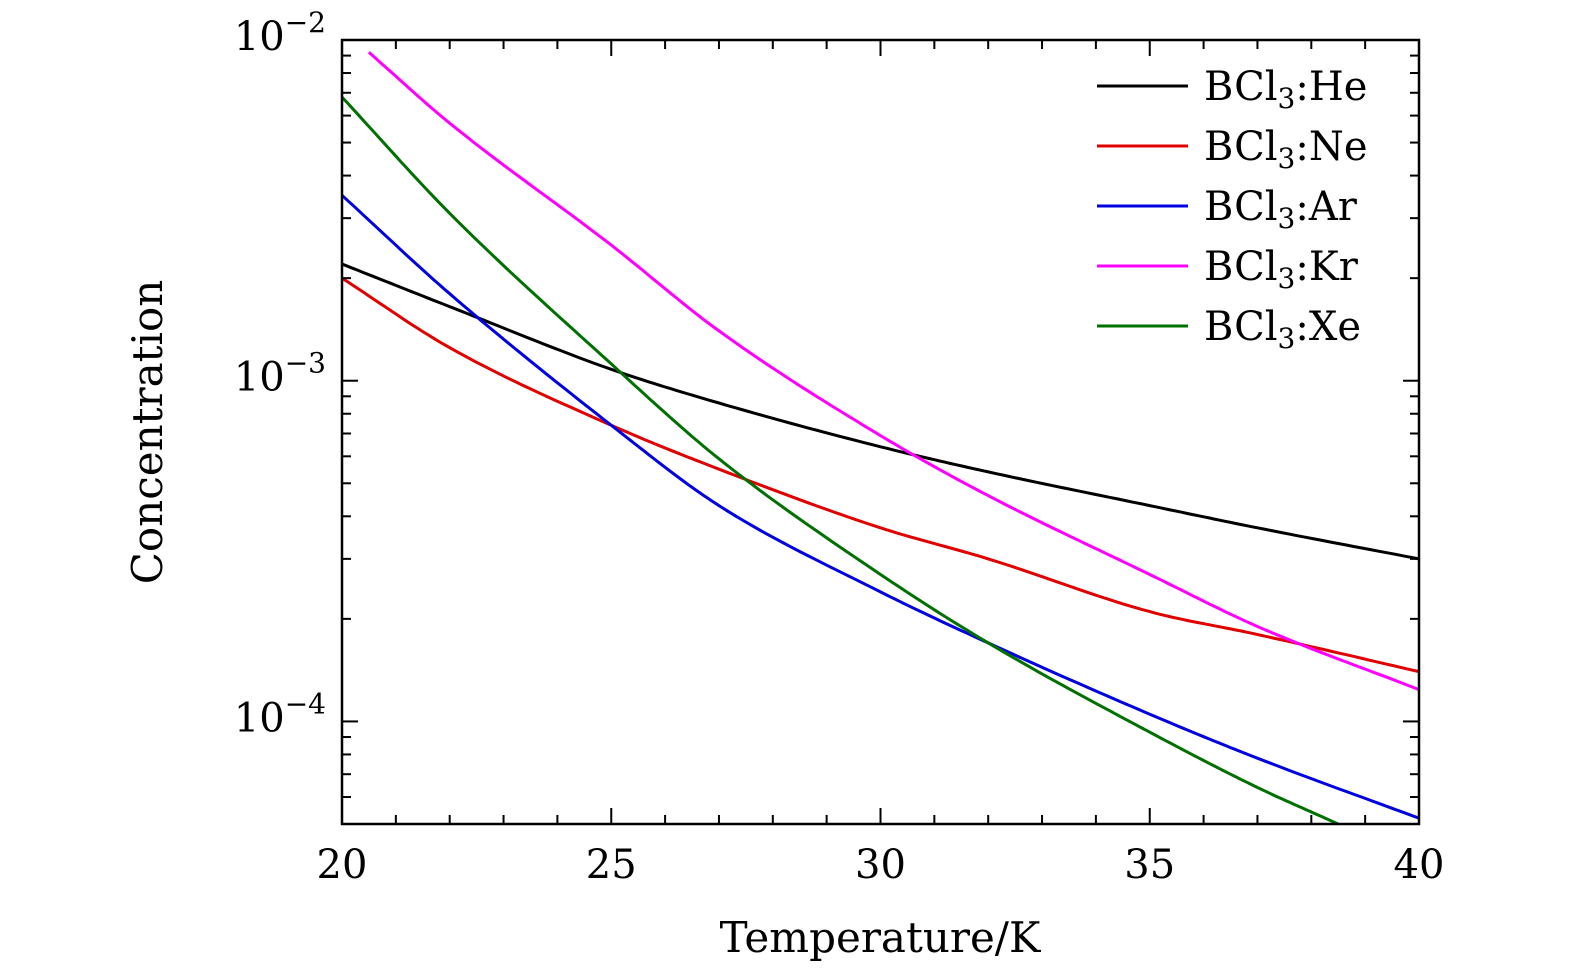 The width and height of the screenshot is (1575, 974). I want to click on legend-label-tail: :He, so click(1331, 87).